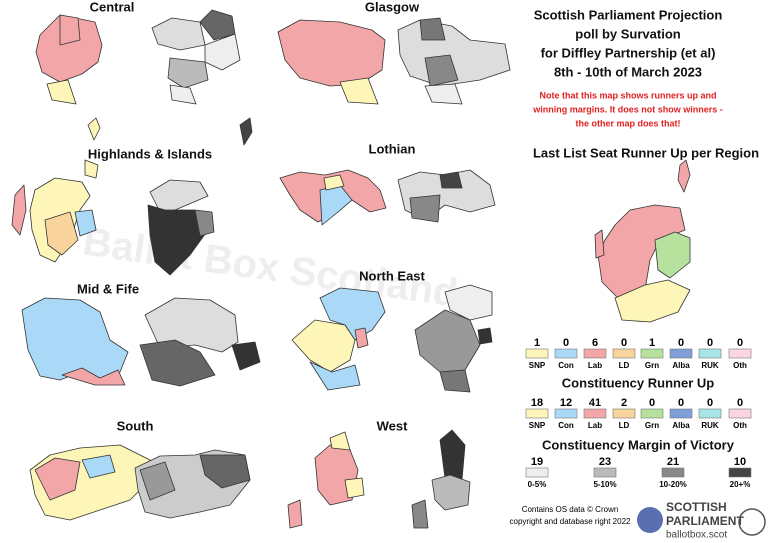 This screenshot has width=768, height=543. What do you see at coordinates (571, 521) in the screenshot?
I see `credit: copyright and database right 2022` at bounding box center [571, 521].